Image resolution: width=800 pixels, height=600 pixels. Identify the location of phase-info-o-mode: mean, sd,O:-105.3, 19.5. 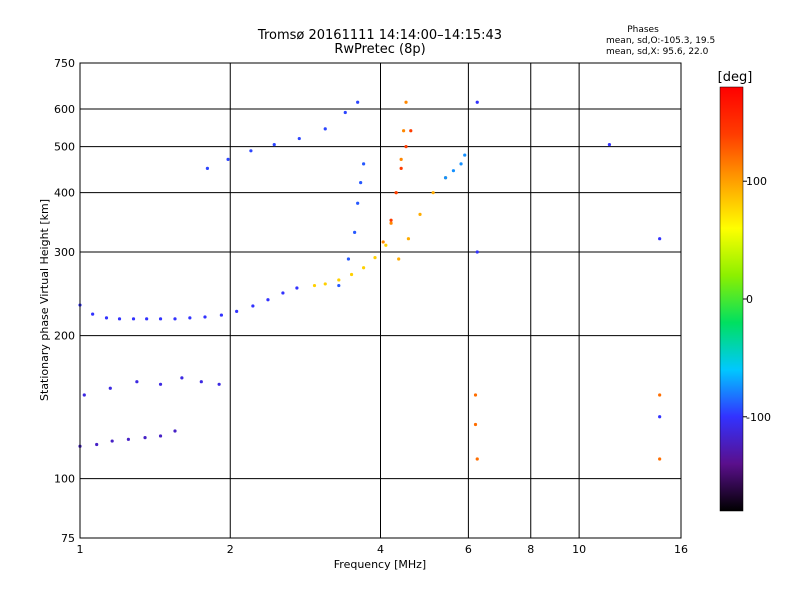
(660, 41).